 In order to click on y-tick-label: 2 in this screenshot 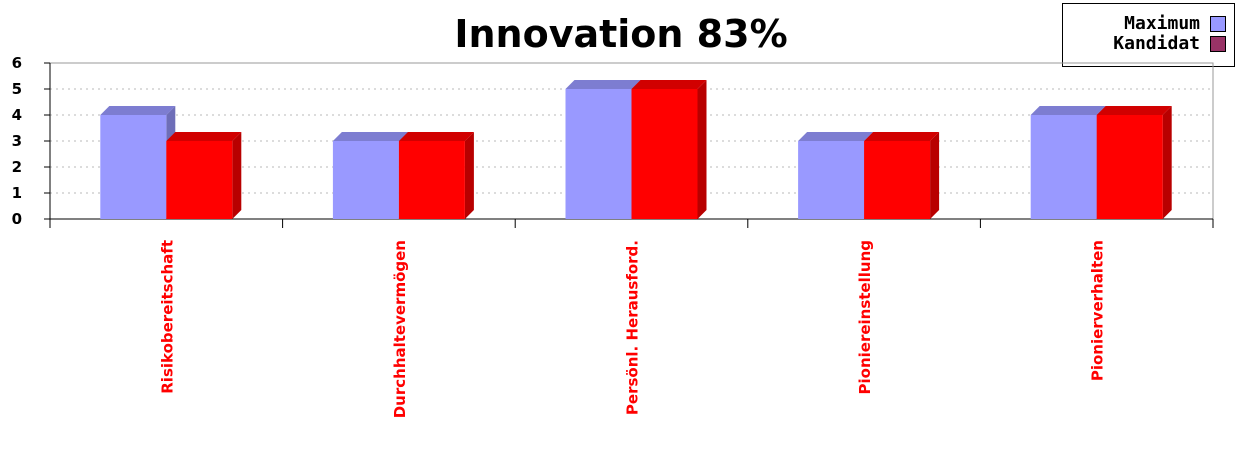, I will do `click(17, 167)`.